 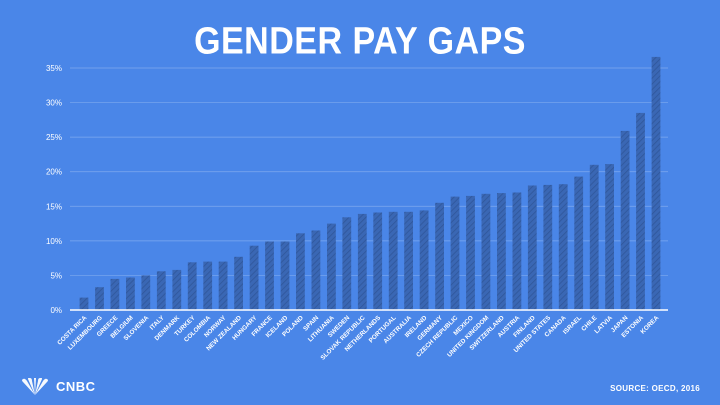 What do you see at coordinates (54, 137) in the screenshot?
I see `y-tick-label: 25%` at bounding box center [54, 137].